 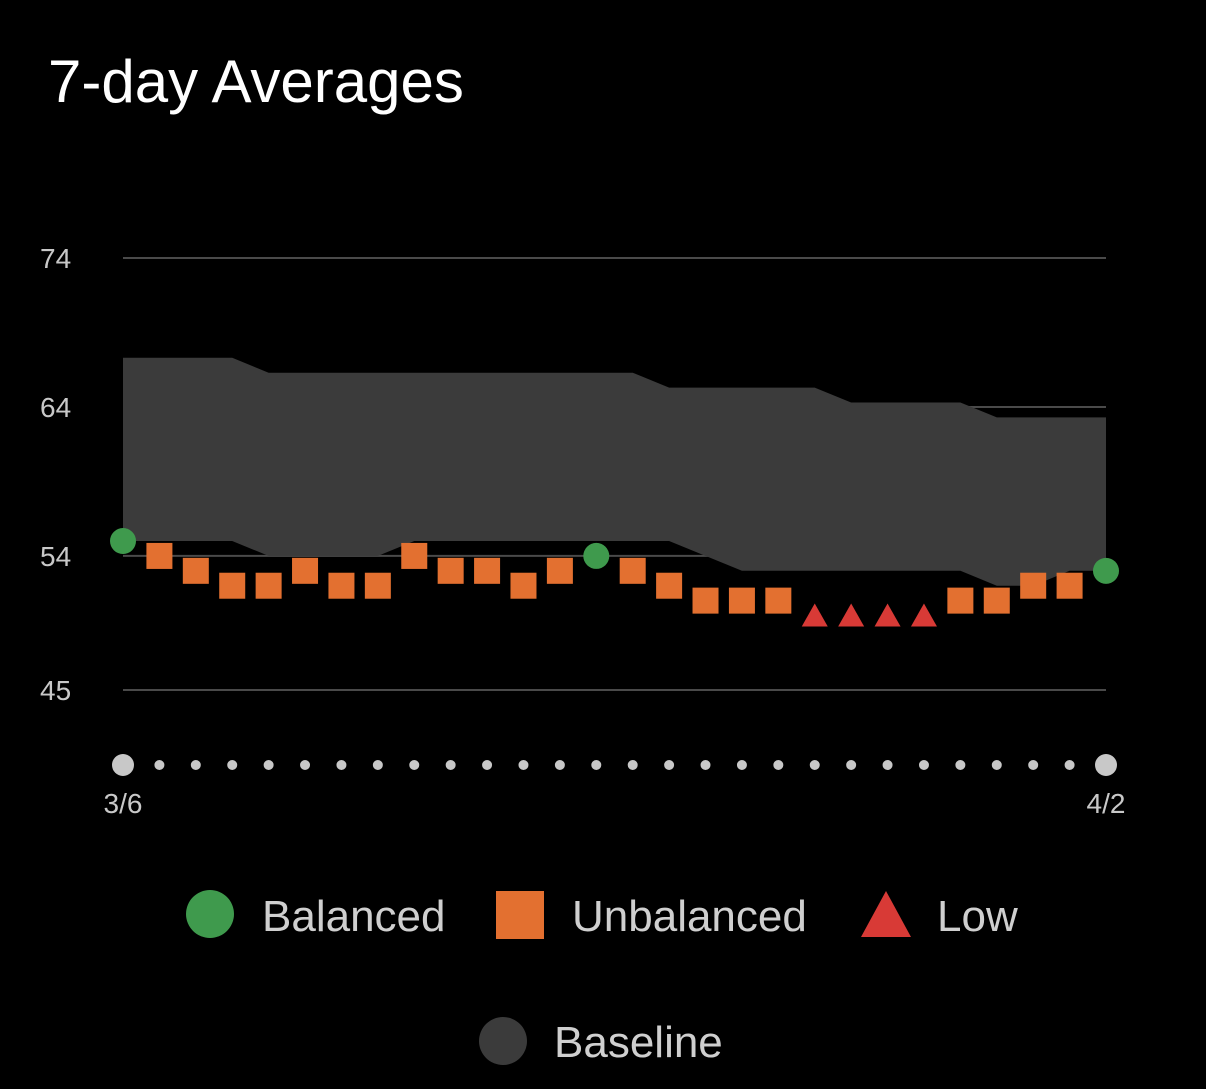 I want to click on point-day-21-low, so click(x=851, y=615).